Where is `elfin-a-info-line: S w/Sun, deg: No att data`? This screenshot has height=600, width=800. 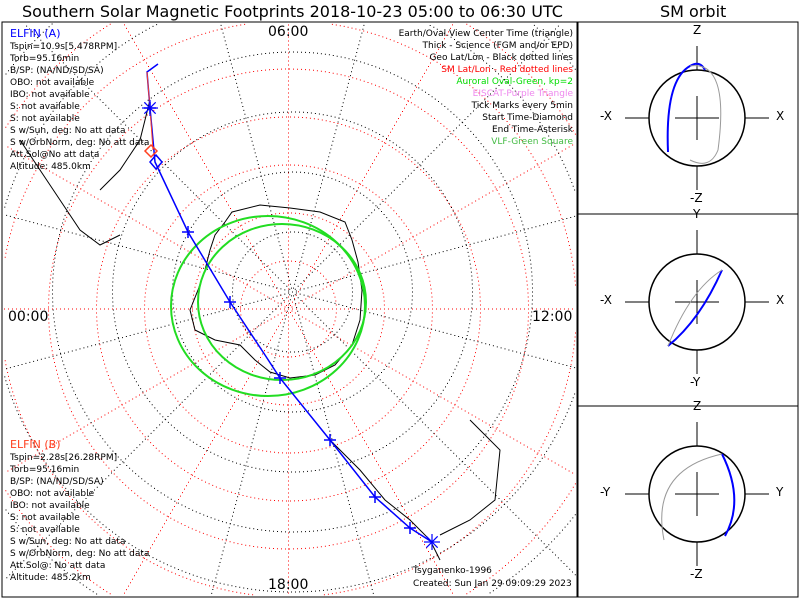
elfin-a-info-line: S w/Sun, deg: No att data is located at coordinates (68, 131).